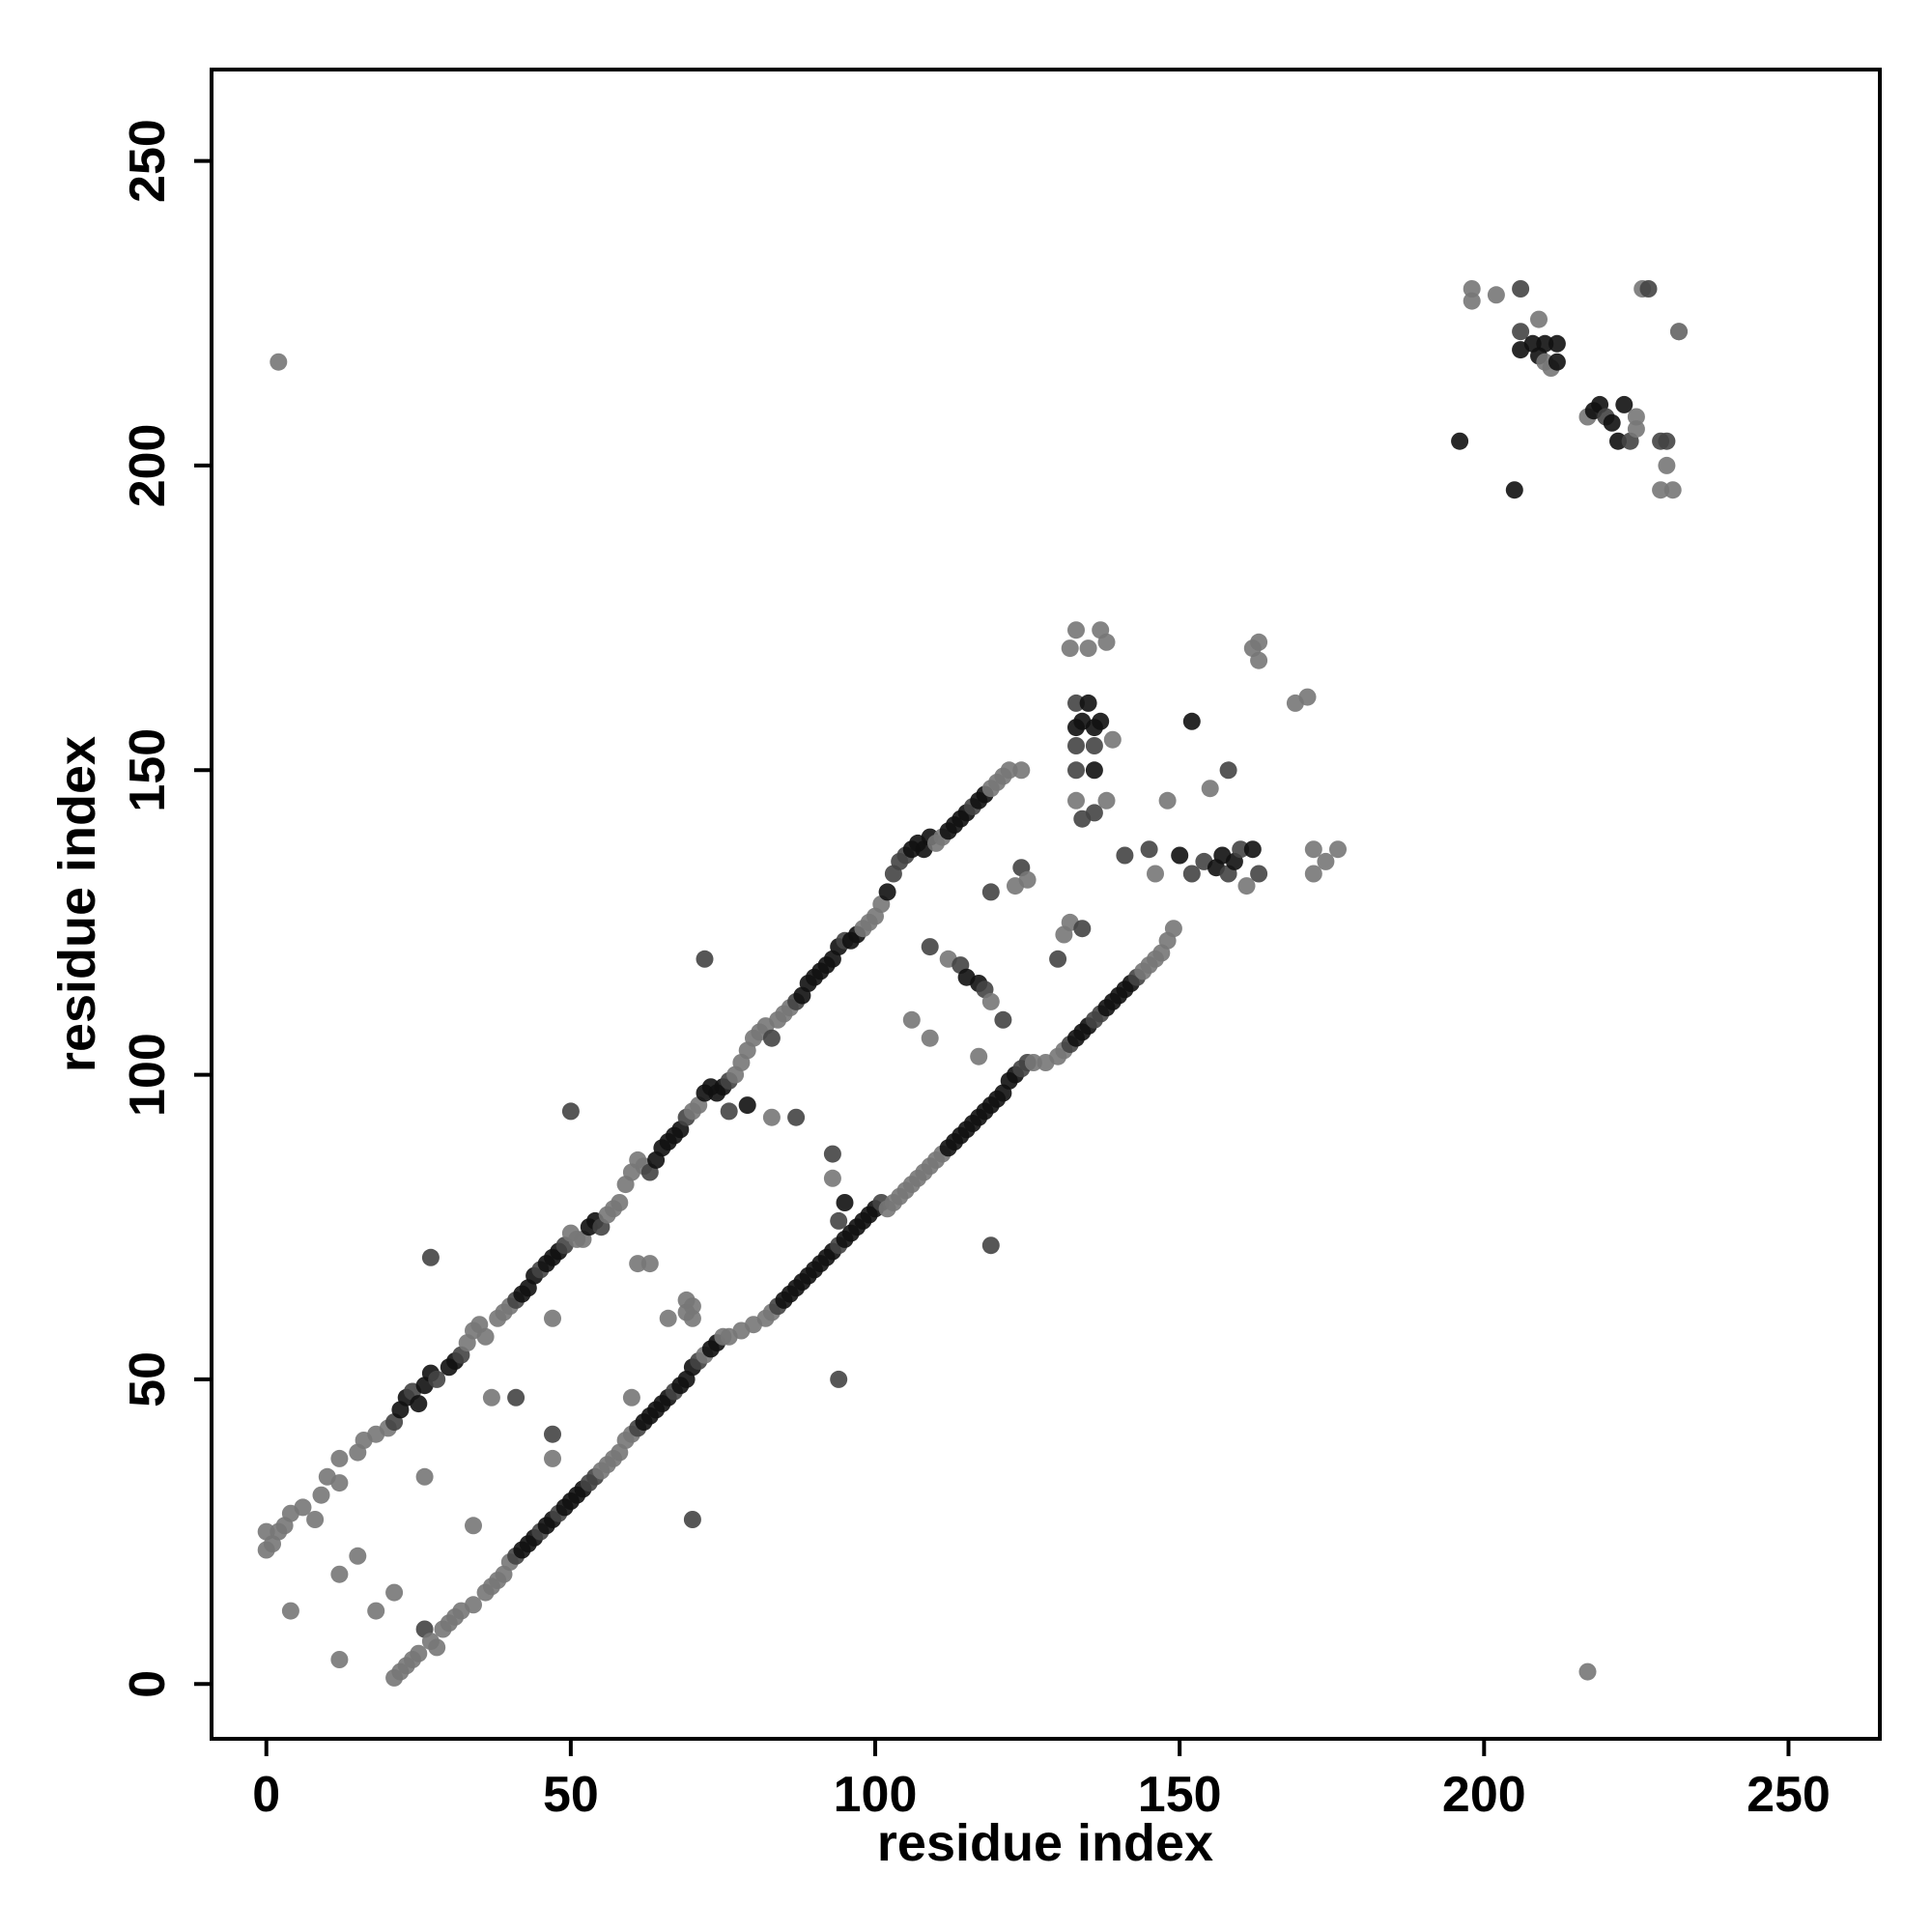 This screenshot has width=1932, height=1932. Describe the element at coordinates (571, 1795) in the screenshot. I see `x-tick-label: 50` at that location.